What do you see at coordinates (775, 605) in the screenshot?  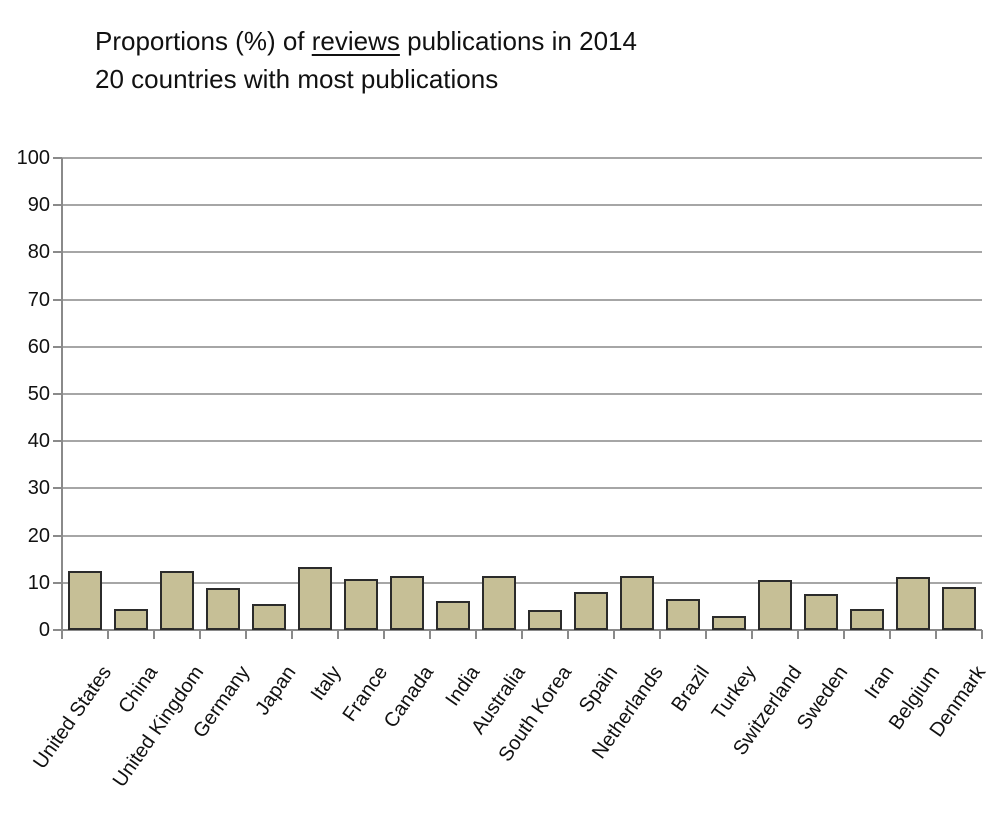 I see `bar-switzerland` at bounding box center [775, 605].